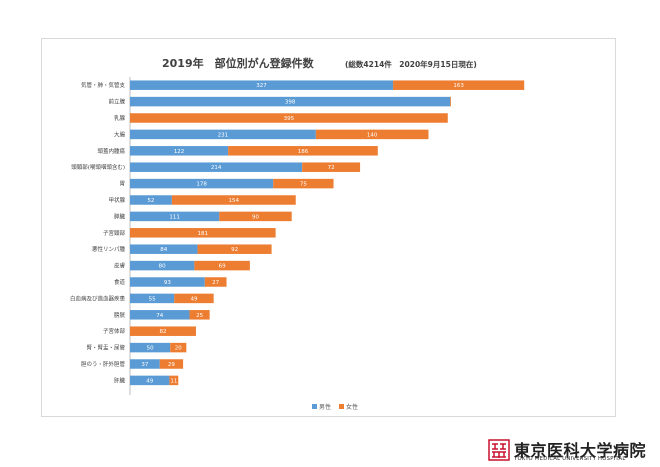 The height and width of the screenshot is (467, 660). I want to click on data-label-male: 55, so click(152, 299).